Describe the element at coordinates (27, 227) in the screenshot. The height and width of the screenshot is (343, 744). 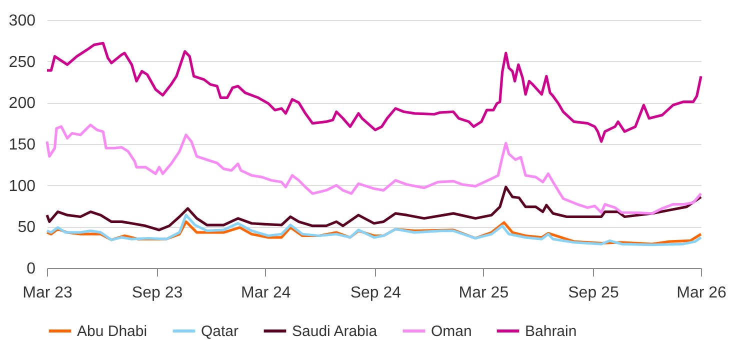
I see `y-tick-label: 50` at that location.